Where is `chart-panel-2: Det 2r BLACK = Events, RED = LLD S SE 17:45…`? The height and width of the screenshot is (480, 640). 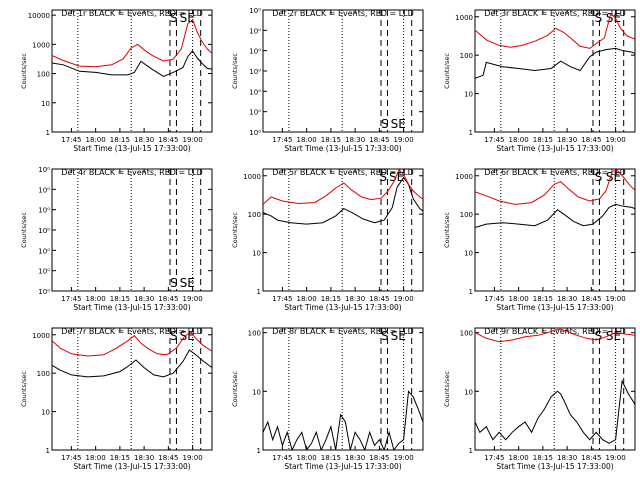
chart-panel-2: Det 2r BLACK = Events, RED = LLD S SE 17:45… is located at coordinates (327, 80).